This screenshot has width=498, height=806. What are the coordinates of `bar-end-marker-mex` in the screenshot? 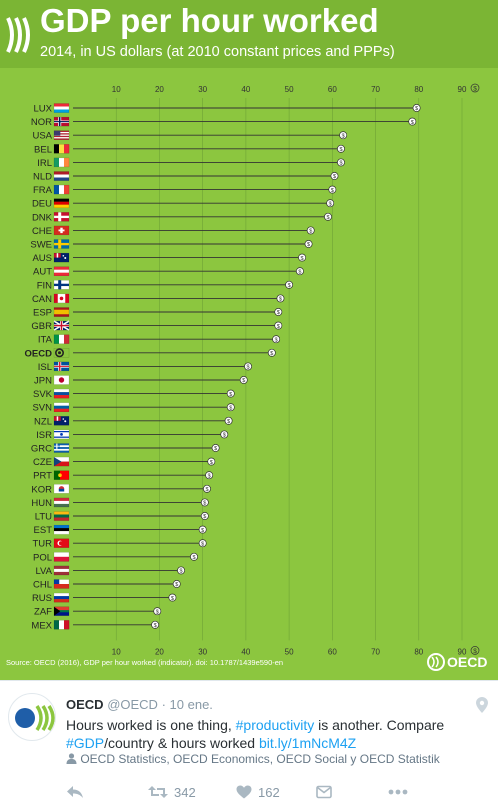 It's located at (155, 624).